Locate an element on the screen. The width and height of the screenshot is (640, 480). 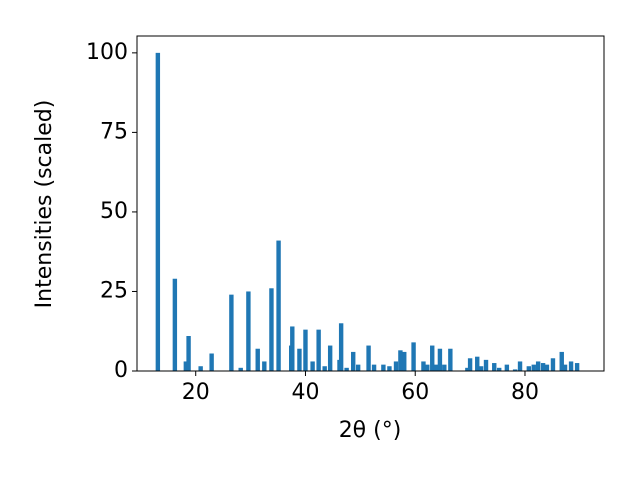
x-tick-label: 40 is located at coordinates (305, 392).